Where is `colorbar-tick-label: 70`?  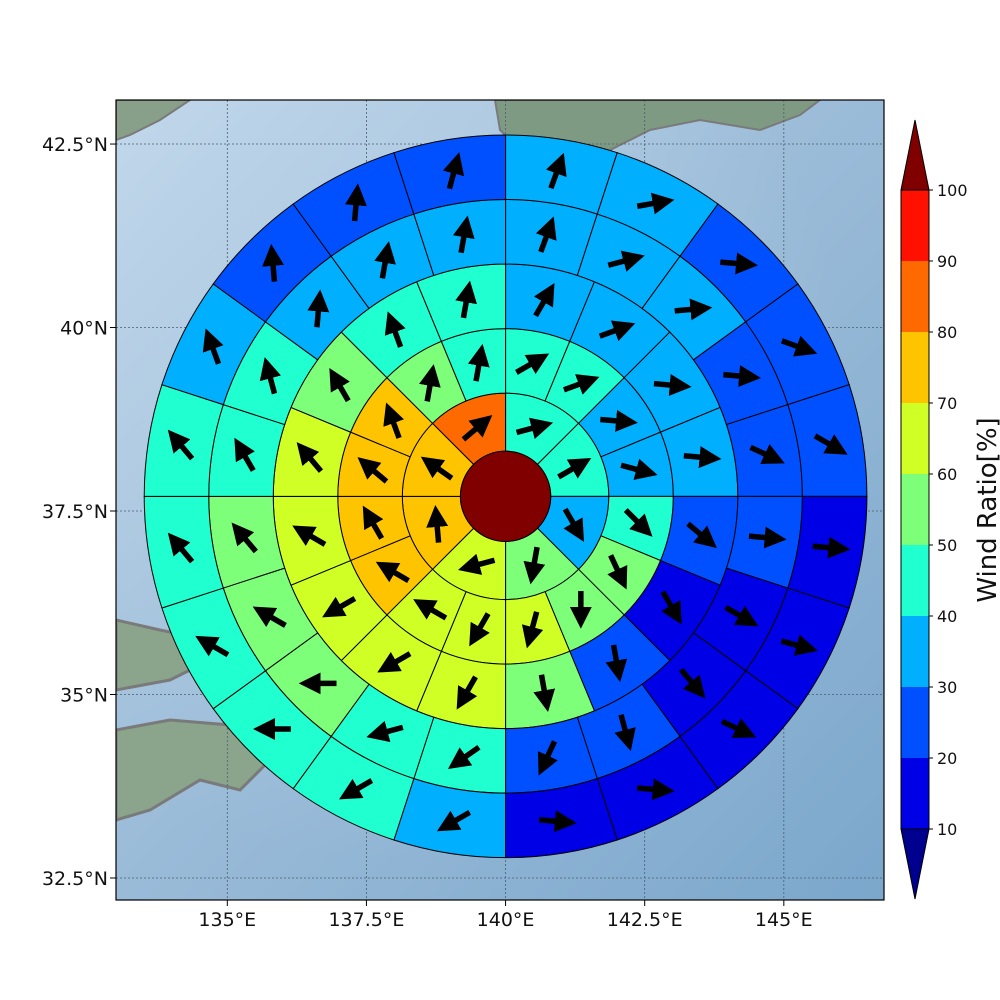 colorbar-tick-label: 70 is located at coordinates (947, 403).